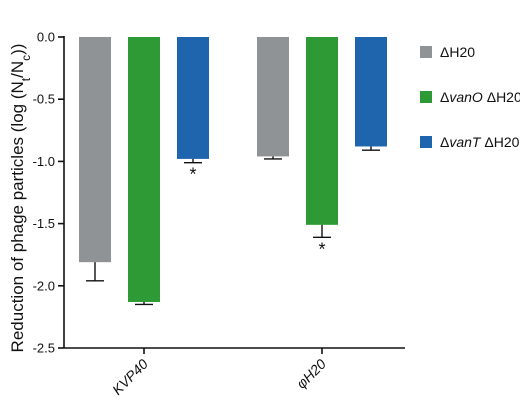 The width and height of the screenshot is (520, 410). Describe the element at coordinates (44, 348) in the screenshot. I see `y-tick-label: -2.5` at that location.